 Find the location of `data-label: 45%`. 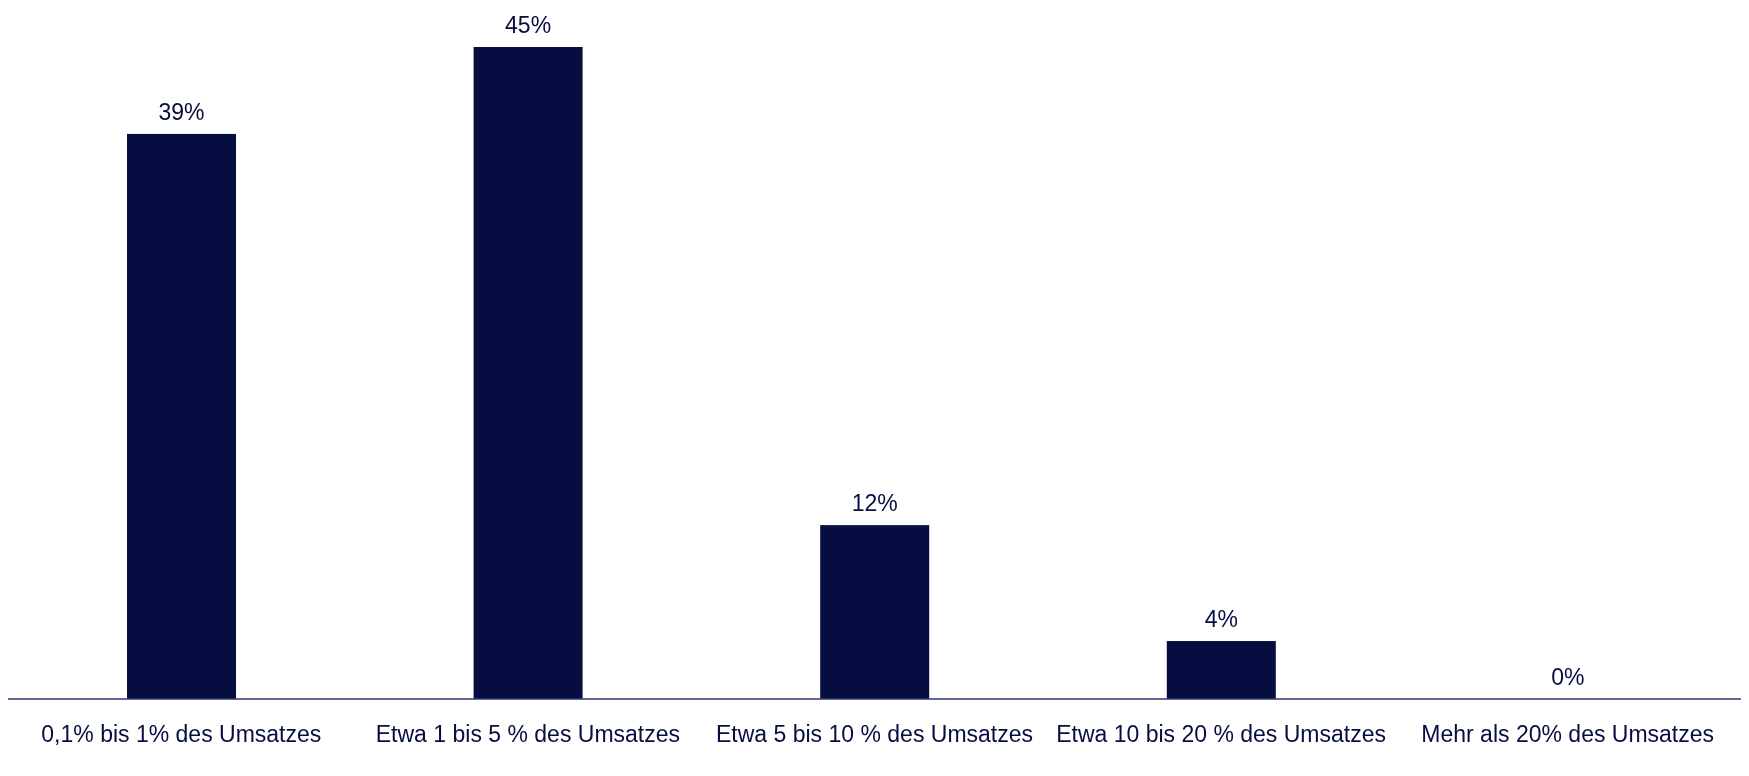

data-label: 45% is located at coordinates (528, 25).